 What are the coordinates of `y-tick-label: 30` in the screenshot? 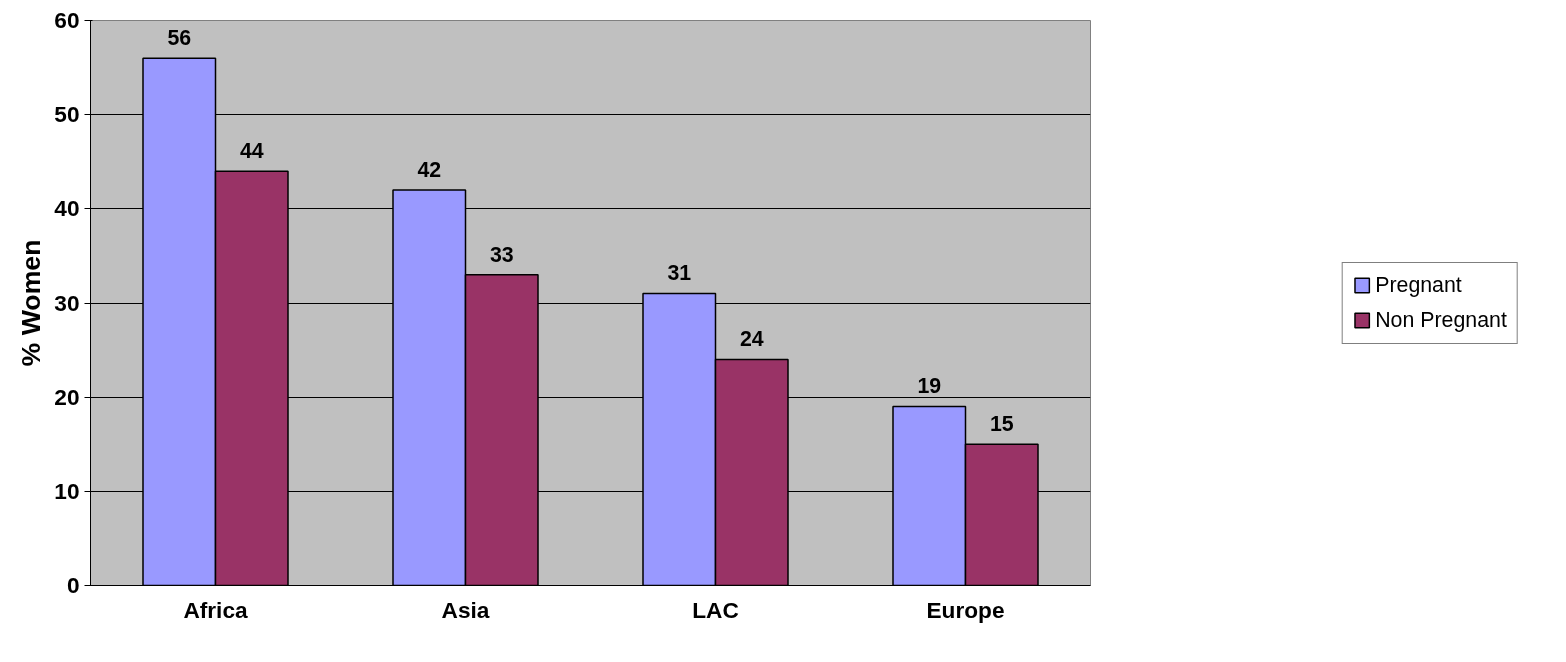 It's located at (67, 302).